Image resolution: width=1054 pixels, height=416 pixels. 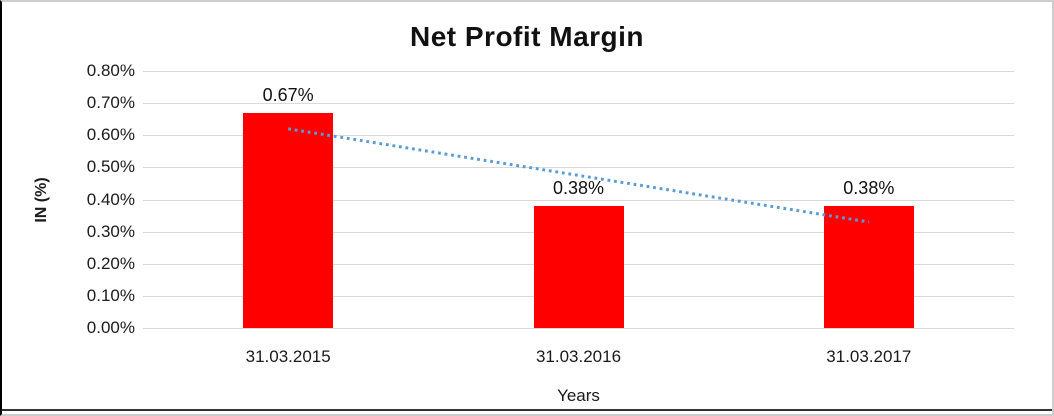 What do you see at coordinates (527, 36) in the screenshot?
I see `chart-title: Net Profit Margin` at bounding box center [527, 36].